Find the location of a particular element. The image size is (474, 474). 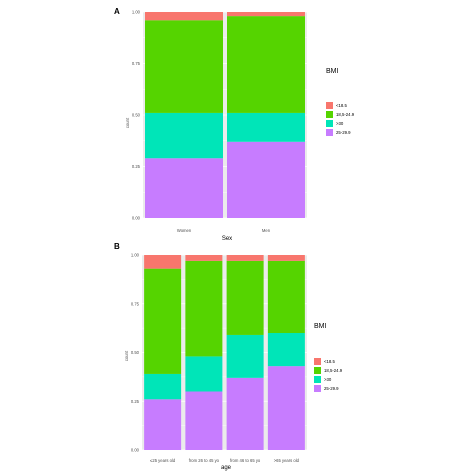

panel-letter: A is located at coordinates (117, 11).